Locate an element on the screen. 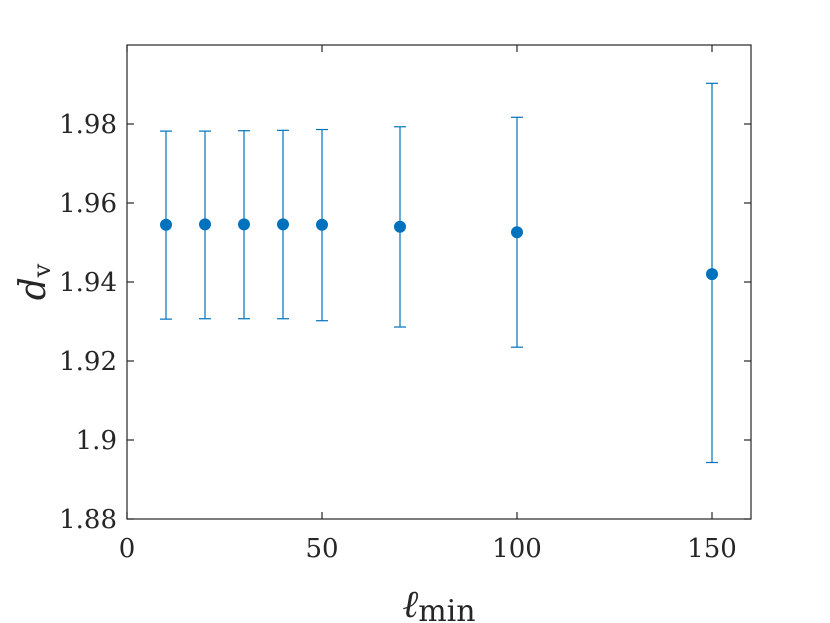 This screenshot has width=830, height=623. y-axis-title-main: d is located at coordinates (33, 288).